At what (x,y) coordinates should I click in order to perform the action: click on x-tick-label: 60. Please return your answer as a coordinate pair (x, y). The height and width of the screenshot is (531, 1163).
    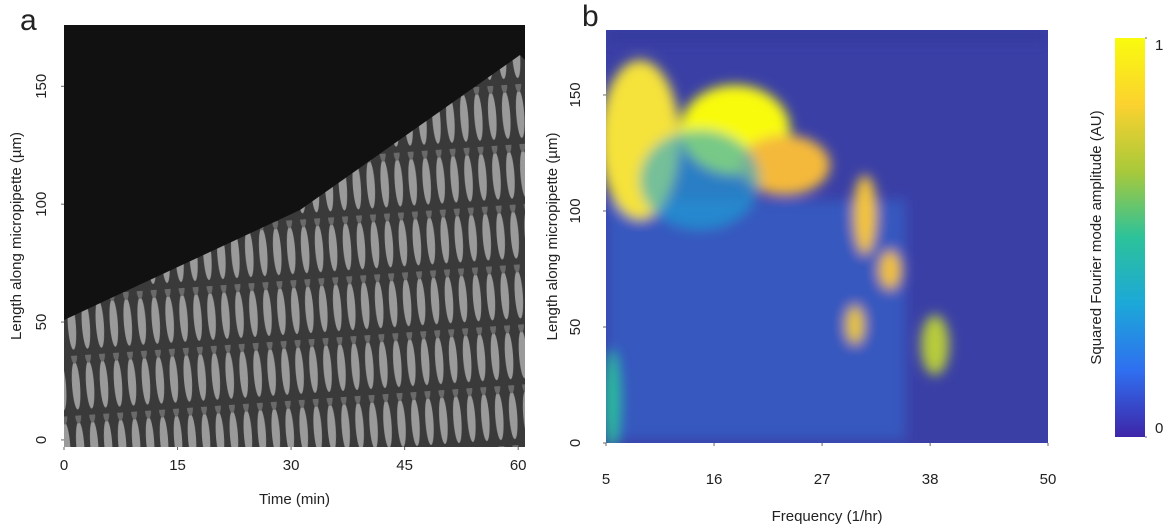
    Looking at the image, I should click on (518, 465).